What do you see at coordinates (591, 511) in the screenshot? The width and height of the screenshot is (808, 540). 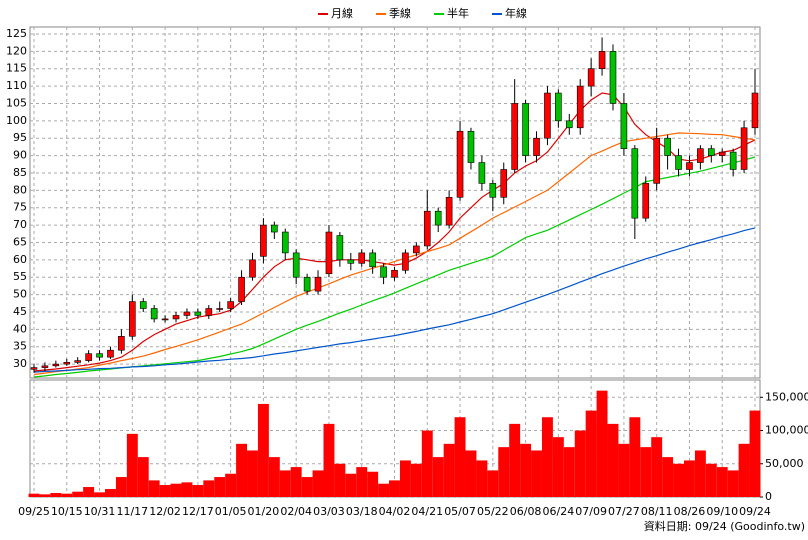 I see `x-tick-label: 07/09` at bounding box center [591, 511].